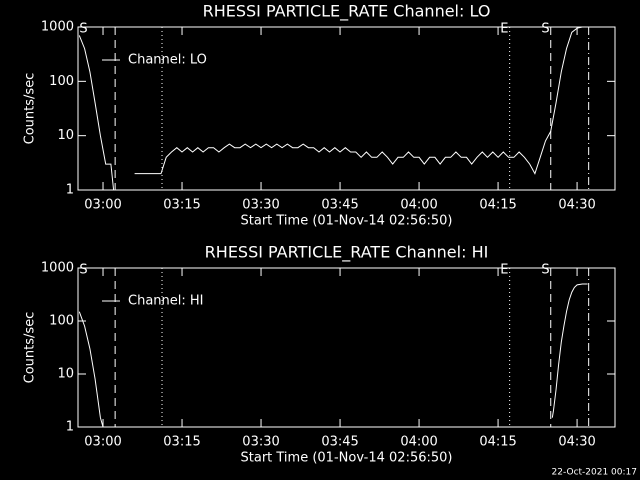 Image resolution: width=640 pixels, height=480 pixels. What do you see at coordinates (347, 12) in the screenshot?
I see `chart-title: RHESSI PARTICLE_RATE Channel: LO` at bounding box center [347, 12].